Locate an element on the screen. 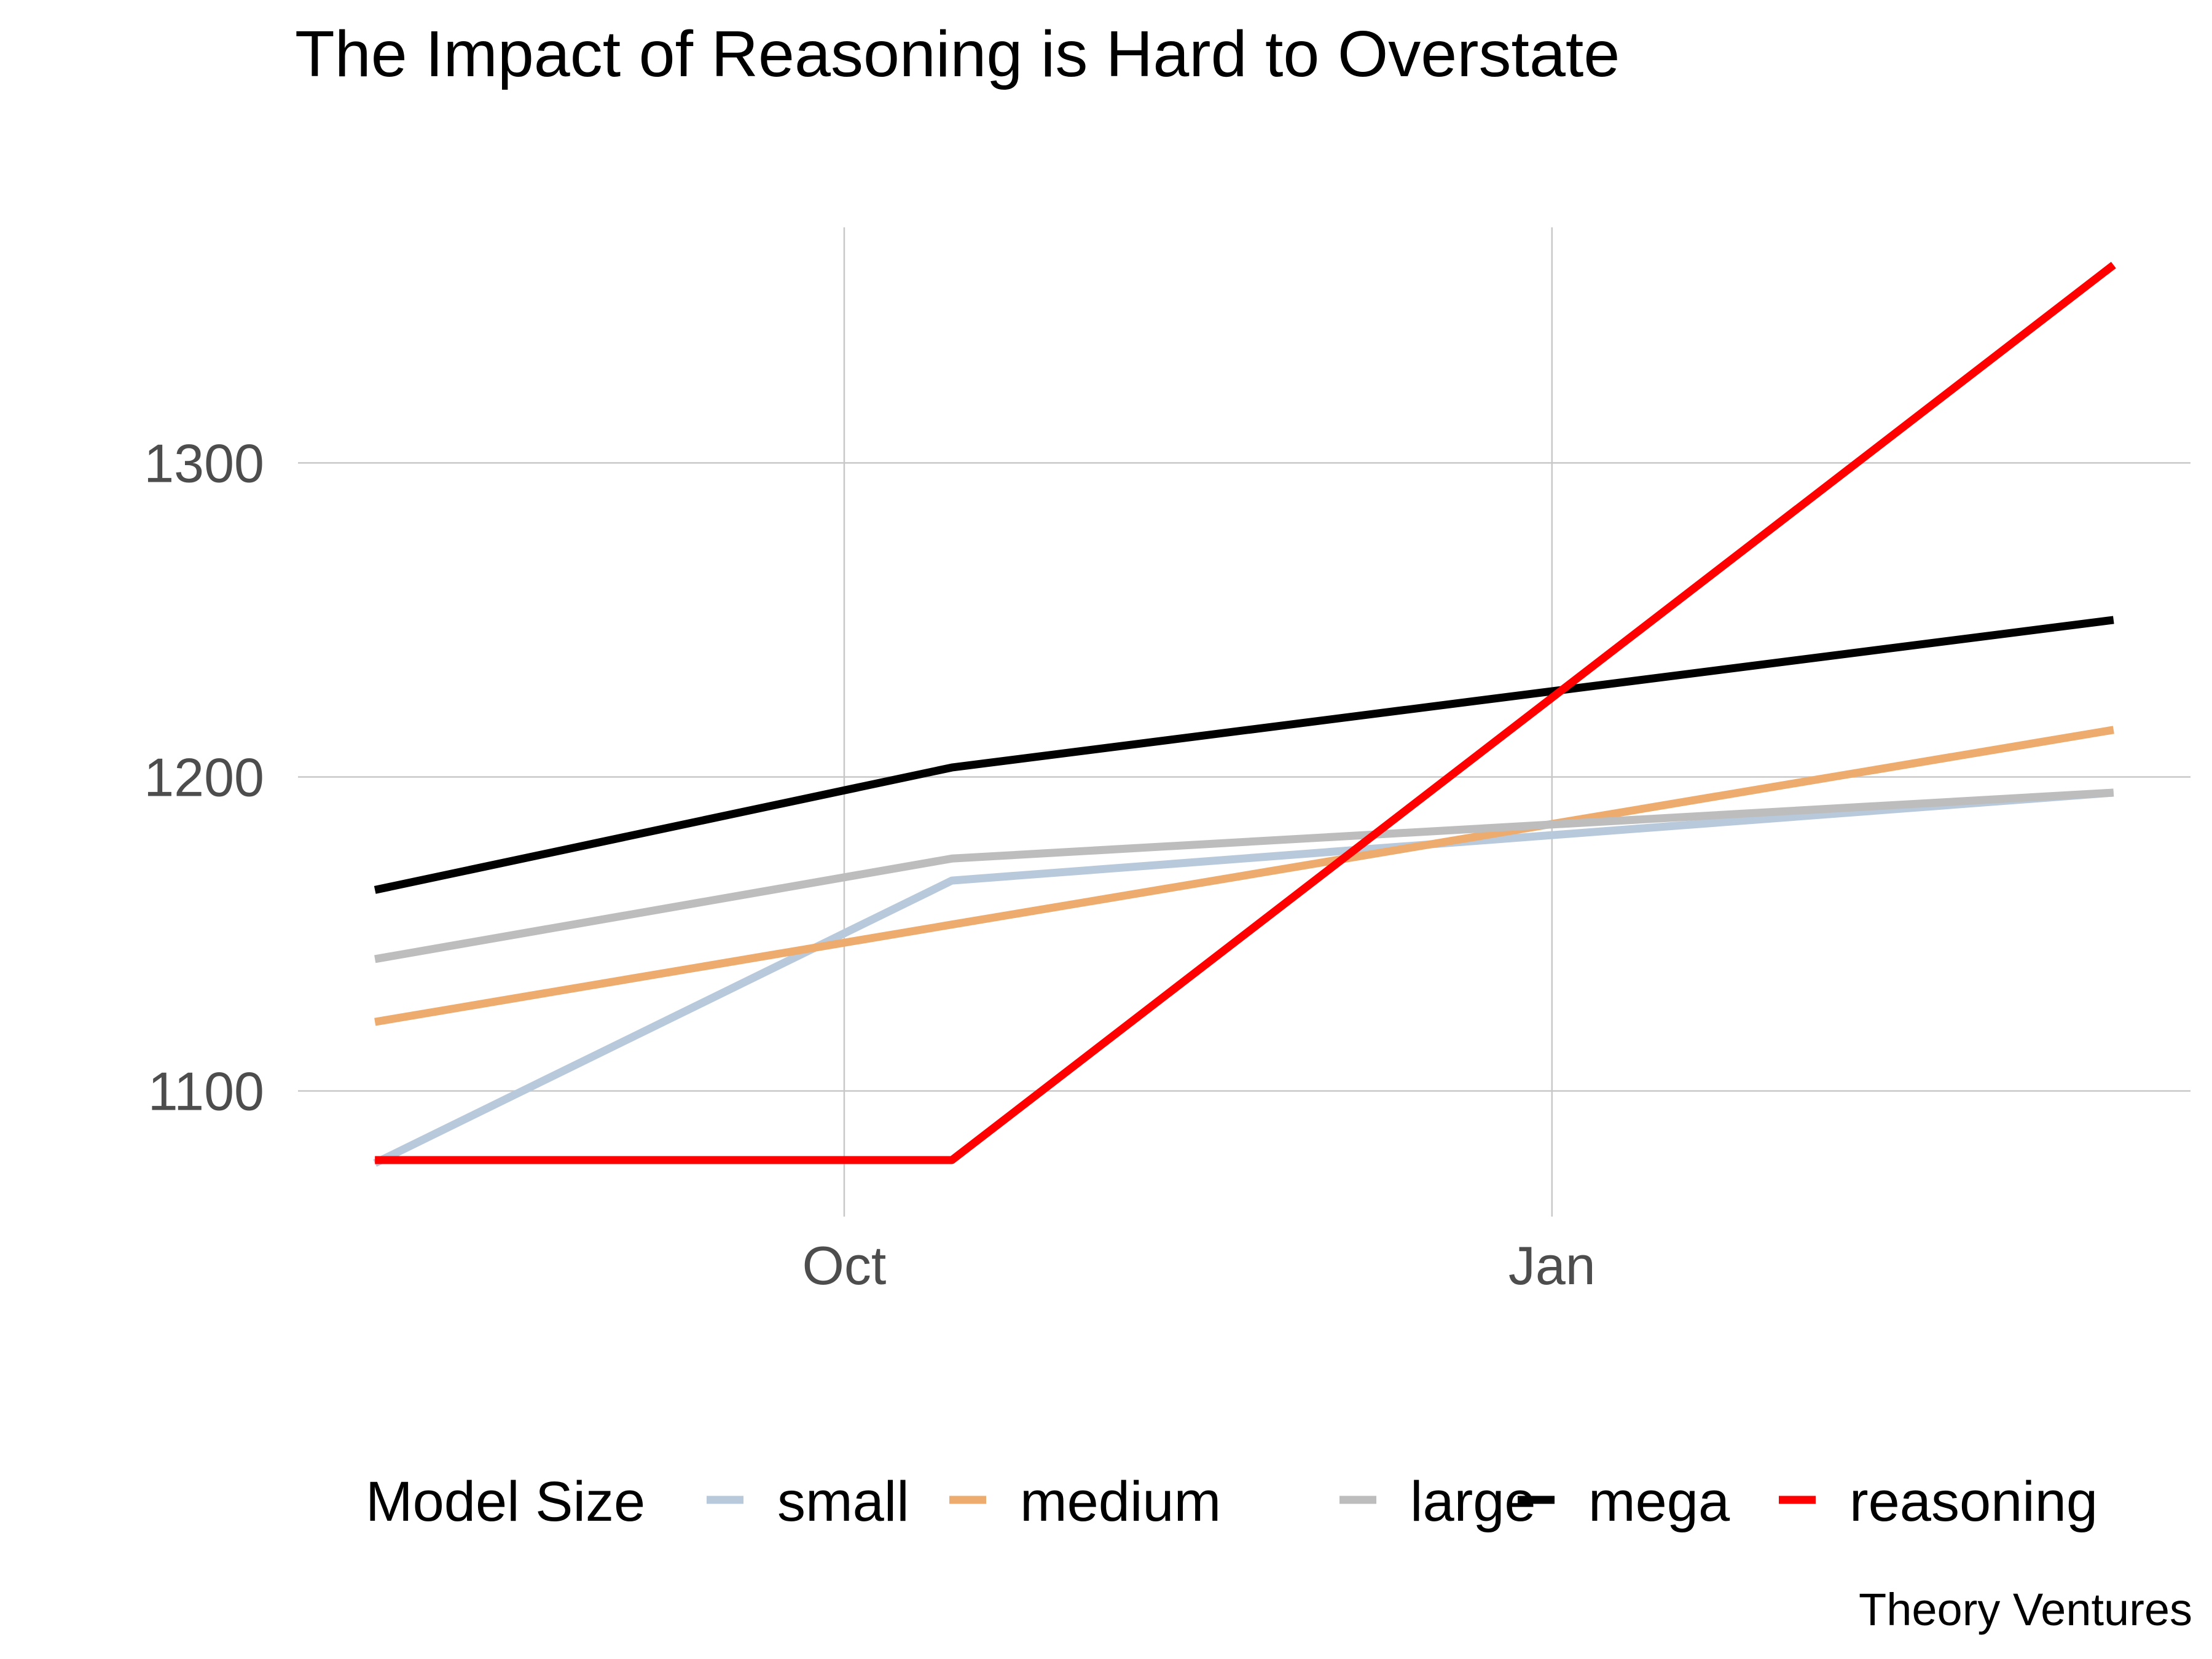 The height and width of the screenshot is (1659, 2212). series-line-large is located at coordinates (1244, 875).